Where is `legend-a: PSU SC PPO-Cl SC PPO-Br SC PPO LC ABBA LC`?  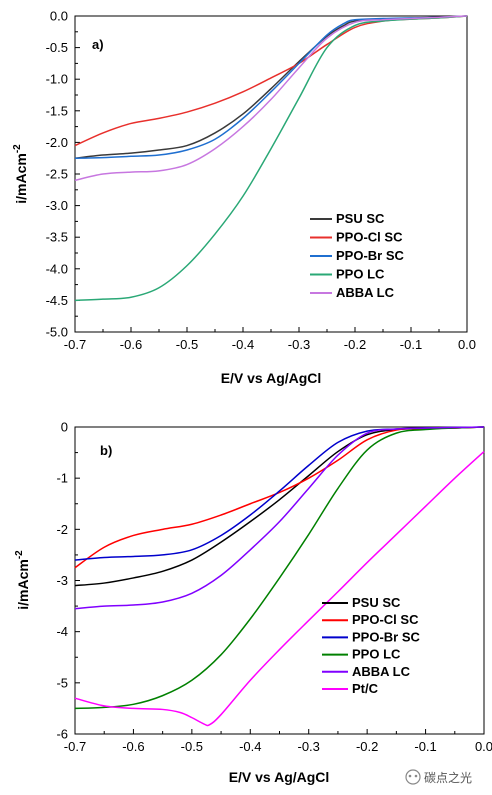 legend-a: PSU SC PPO-Cl SC PPO-Br SC PPO LC ABBA LC is located at coordinates (357, 255).